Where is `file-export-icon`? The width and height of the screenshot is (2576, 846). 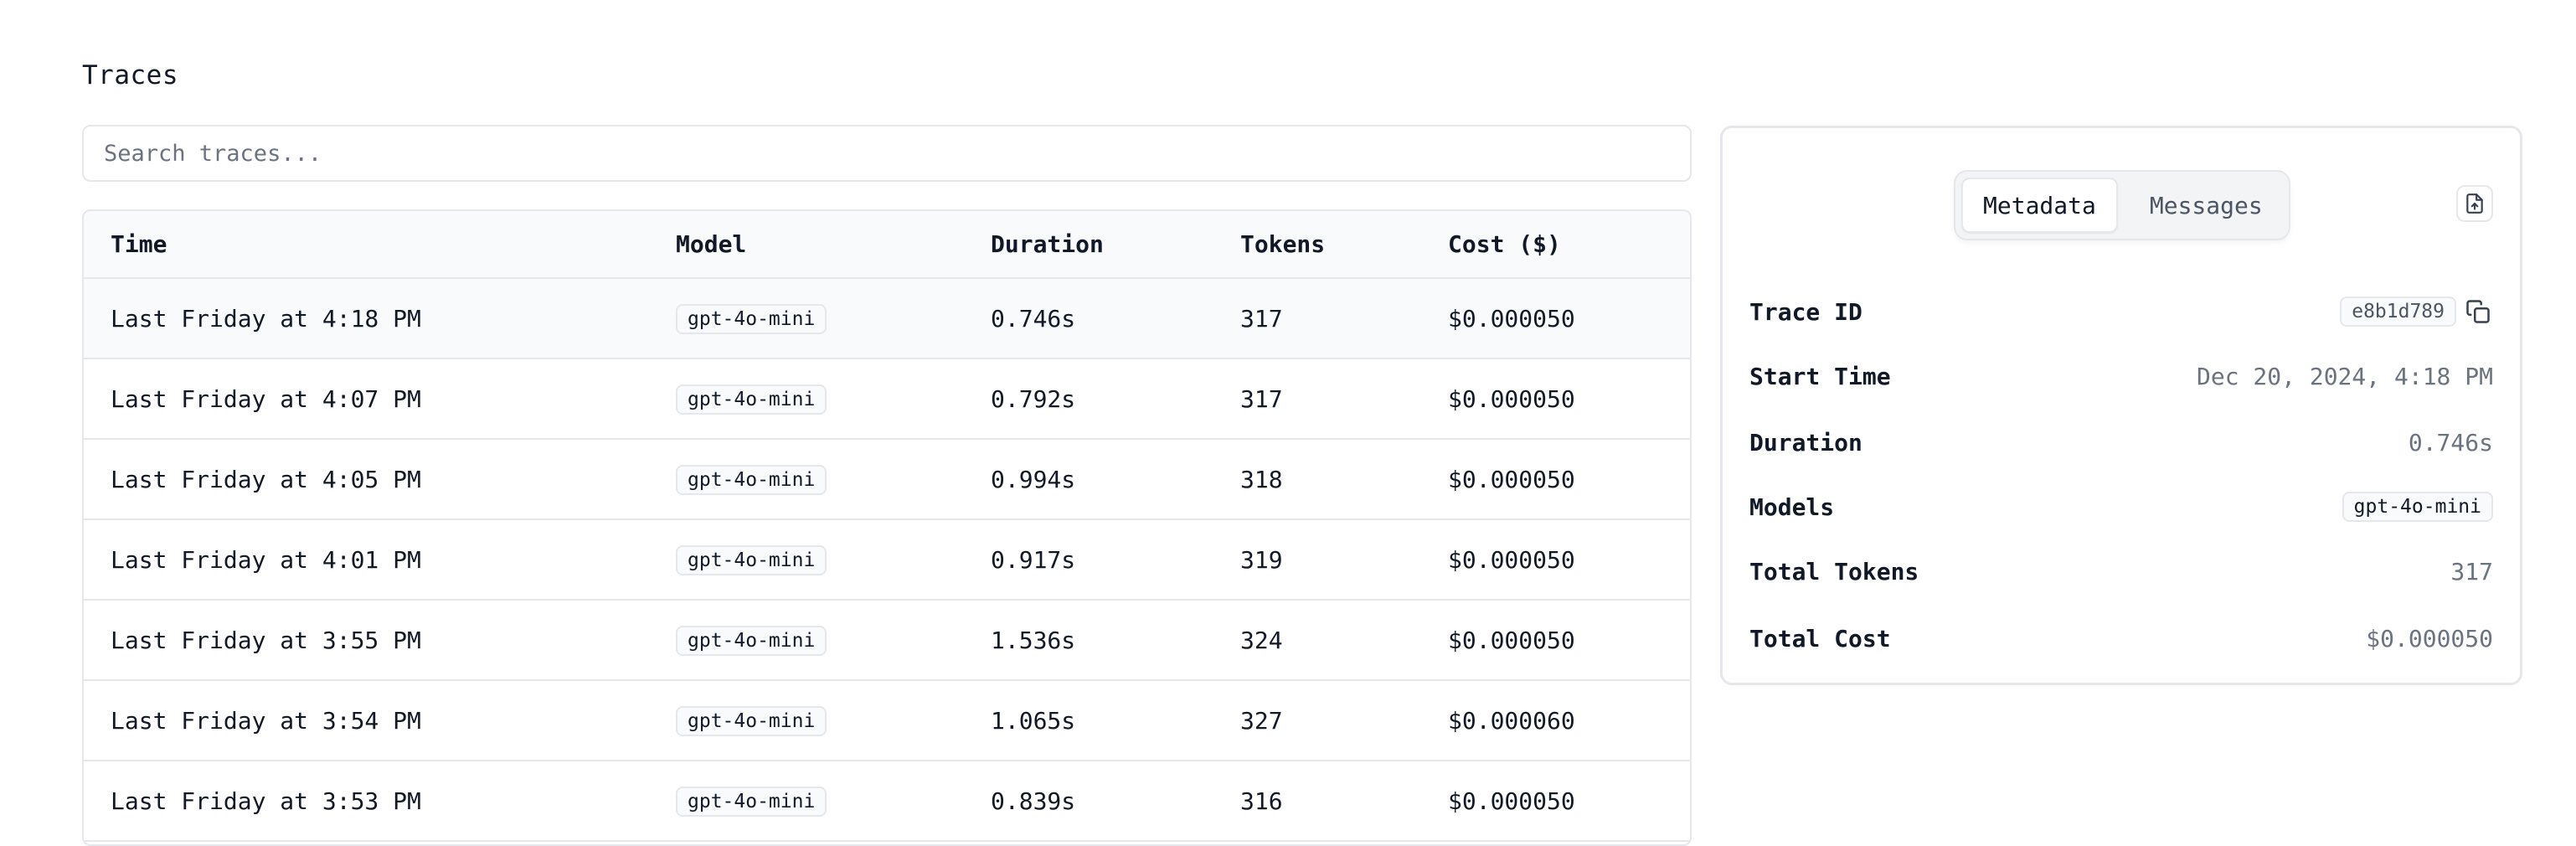
file-export-icon is located at coordinates (2474, 203).